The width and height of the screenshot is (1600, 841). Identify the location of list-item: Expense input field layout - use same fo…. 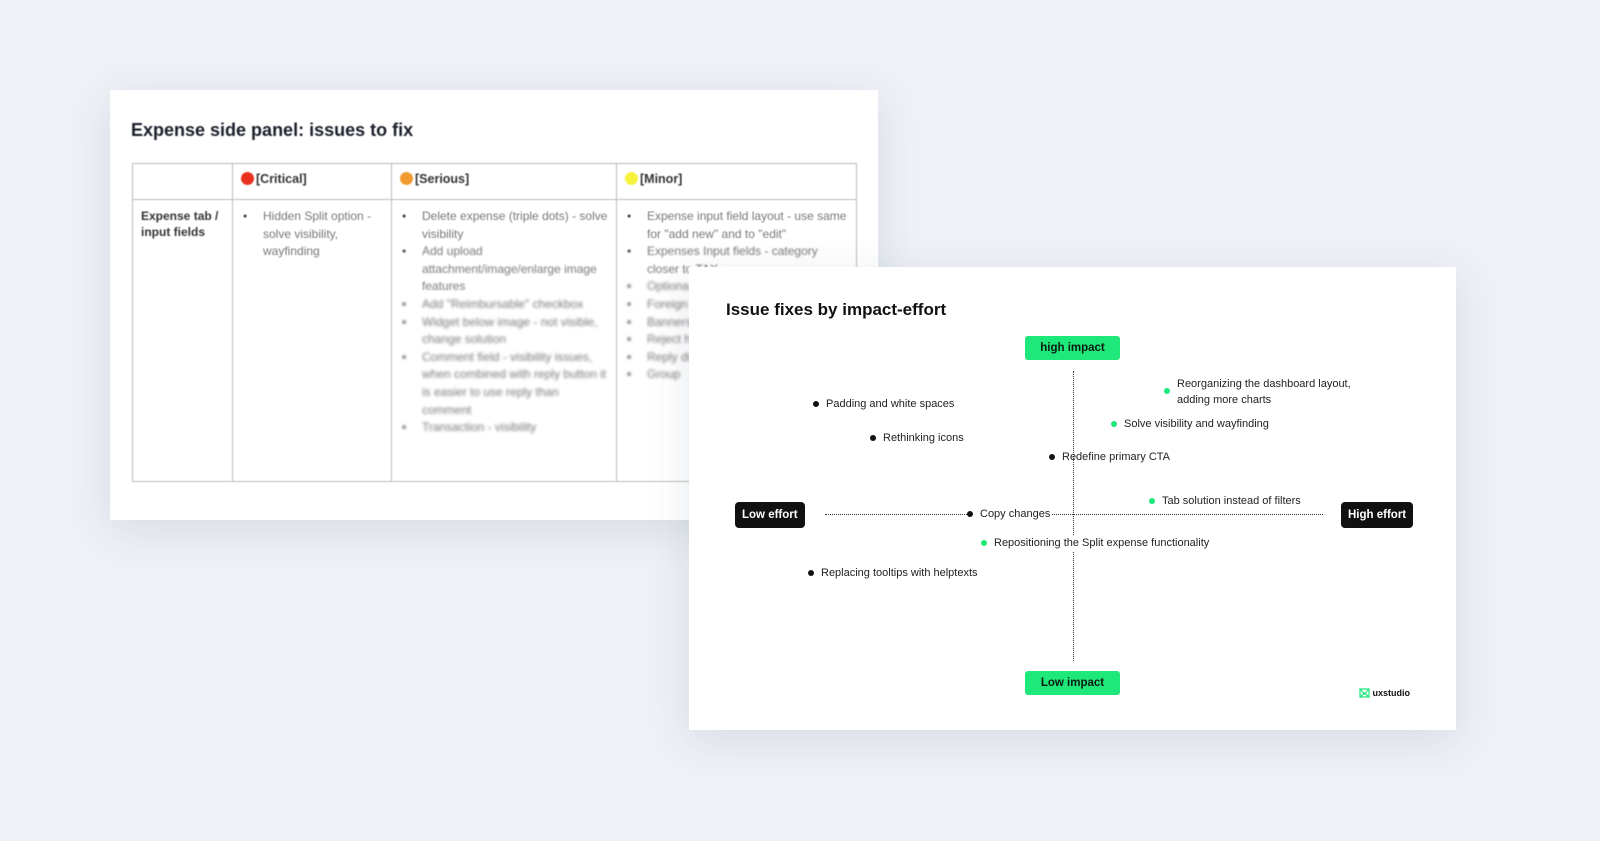
(736, 225).